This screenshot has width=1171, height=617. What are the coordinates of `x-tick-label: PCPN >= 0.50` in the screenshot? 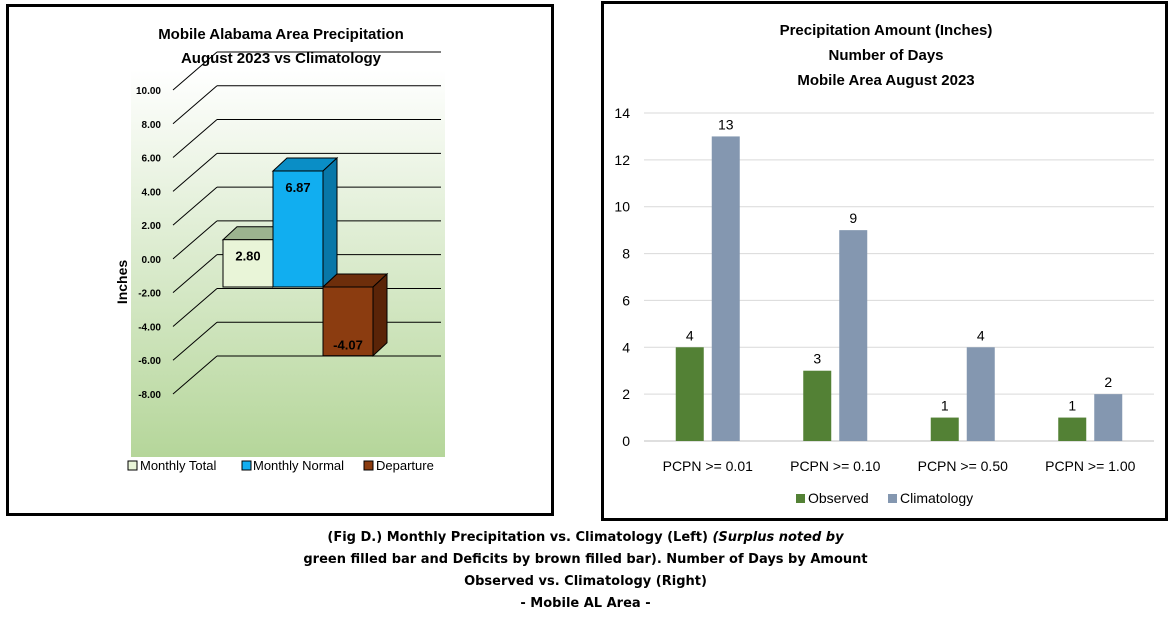 It's located at (963, 466).